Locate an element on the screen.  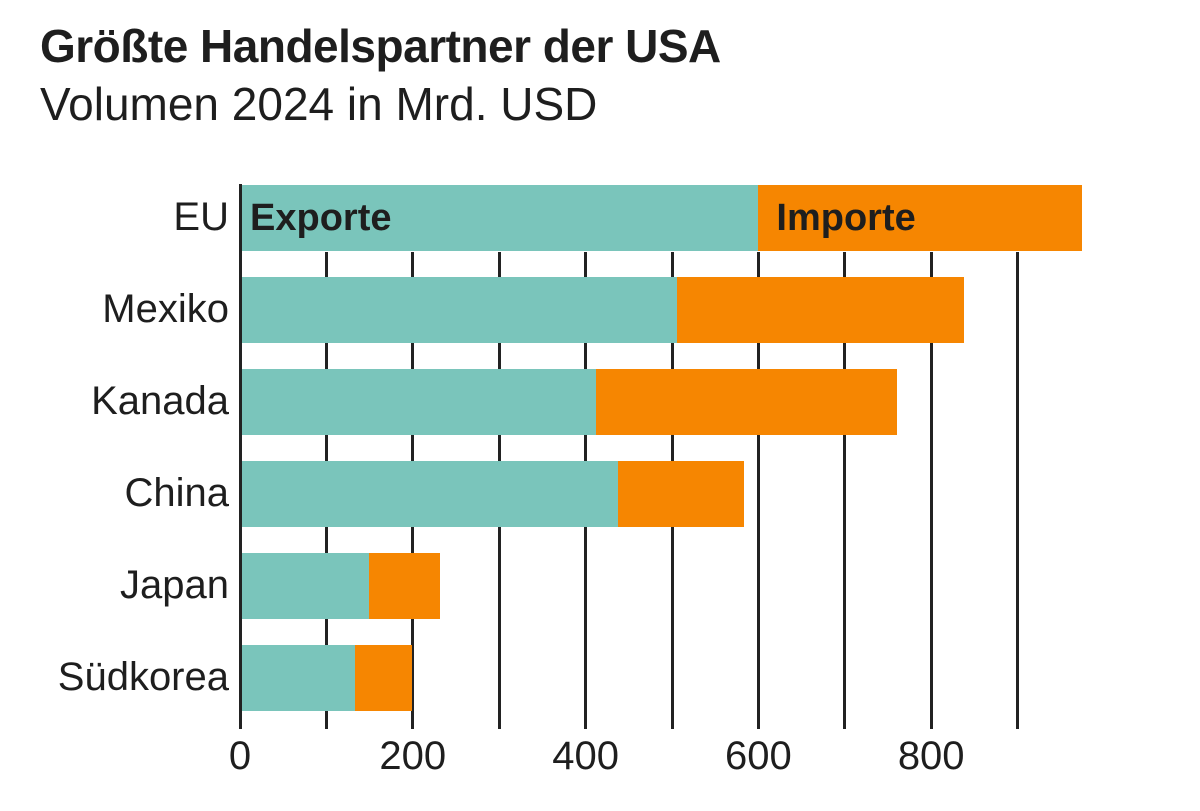
category-label: Südkorea is located at coordinates (143, 677).